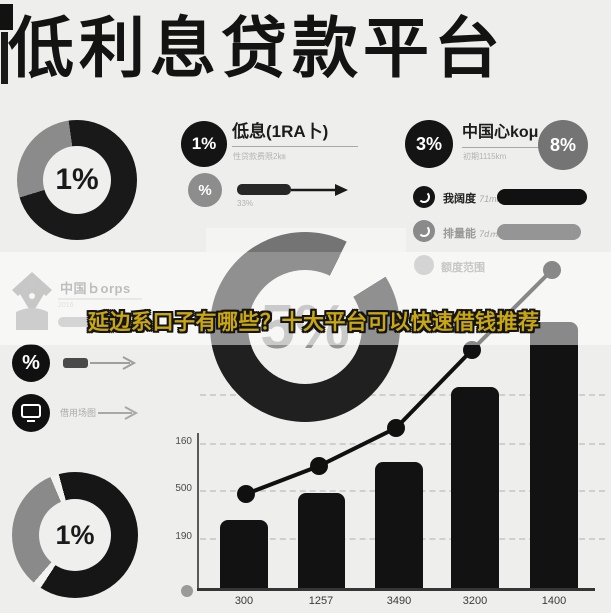 This screenshot has width=611, height=613. I want to click on monitor-badge, so click(31, 413).